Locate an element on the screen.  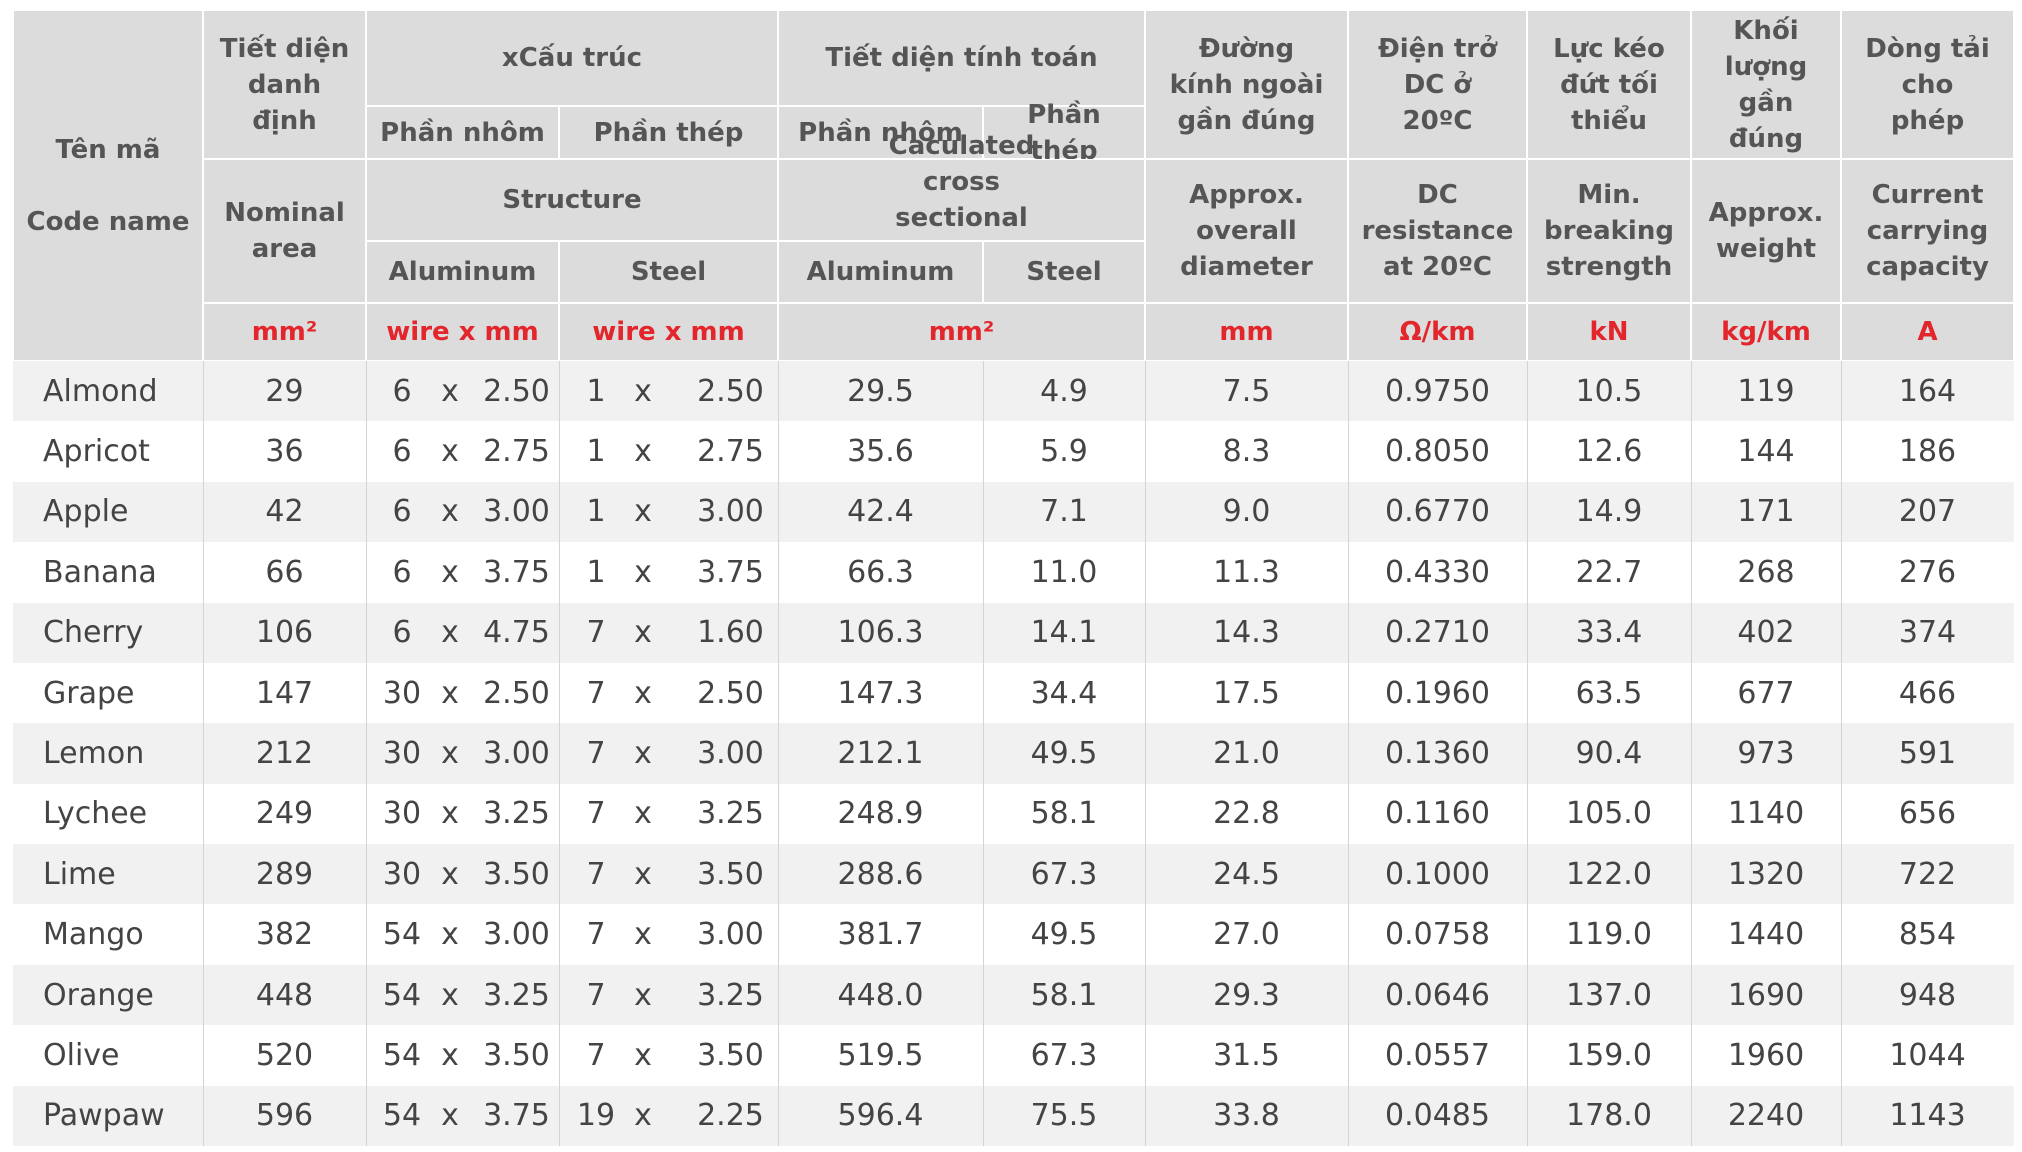
nominal-area: 42 is located at coordinates (284, 512).